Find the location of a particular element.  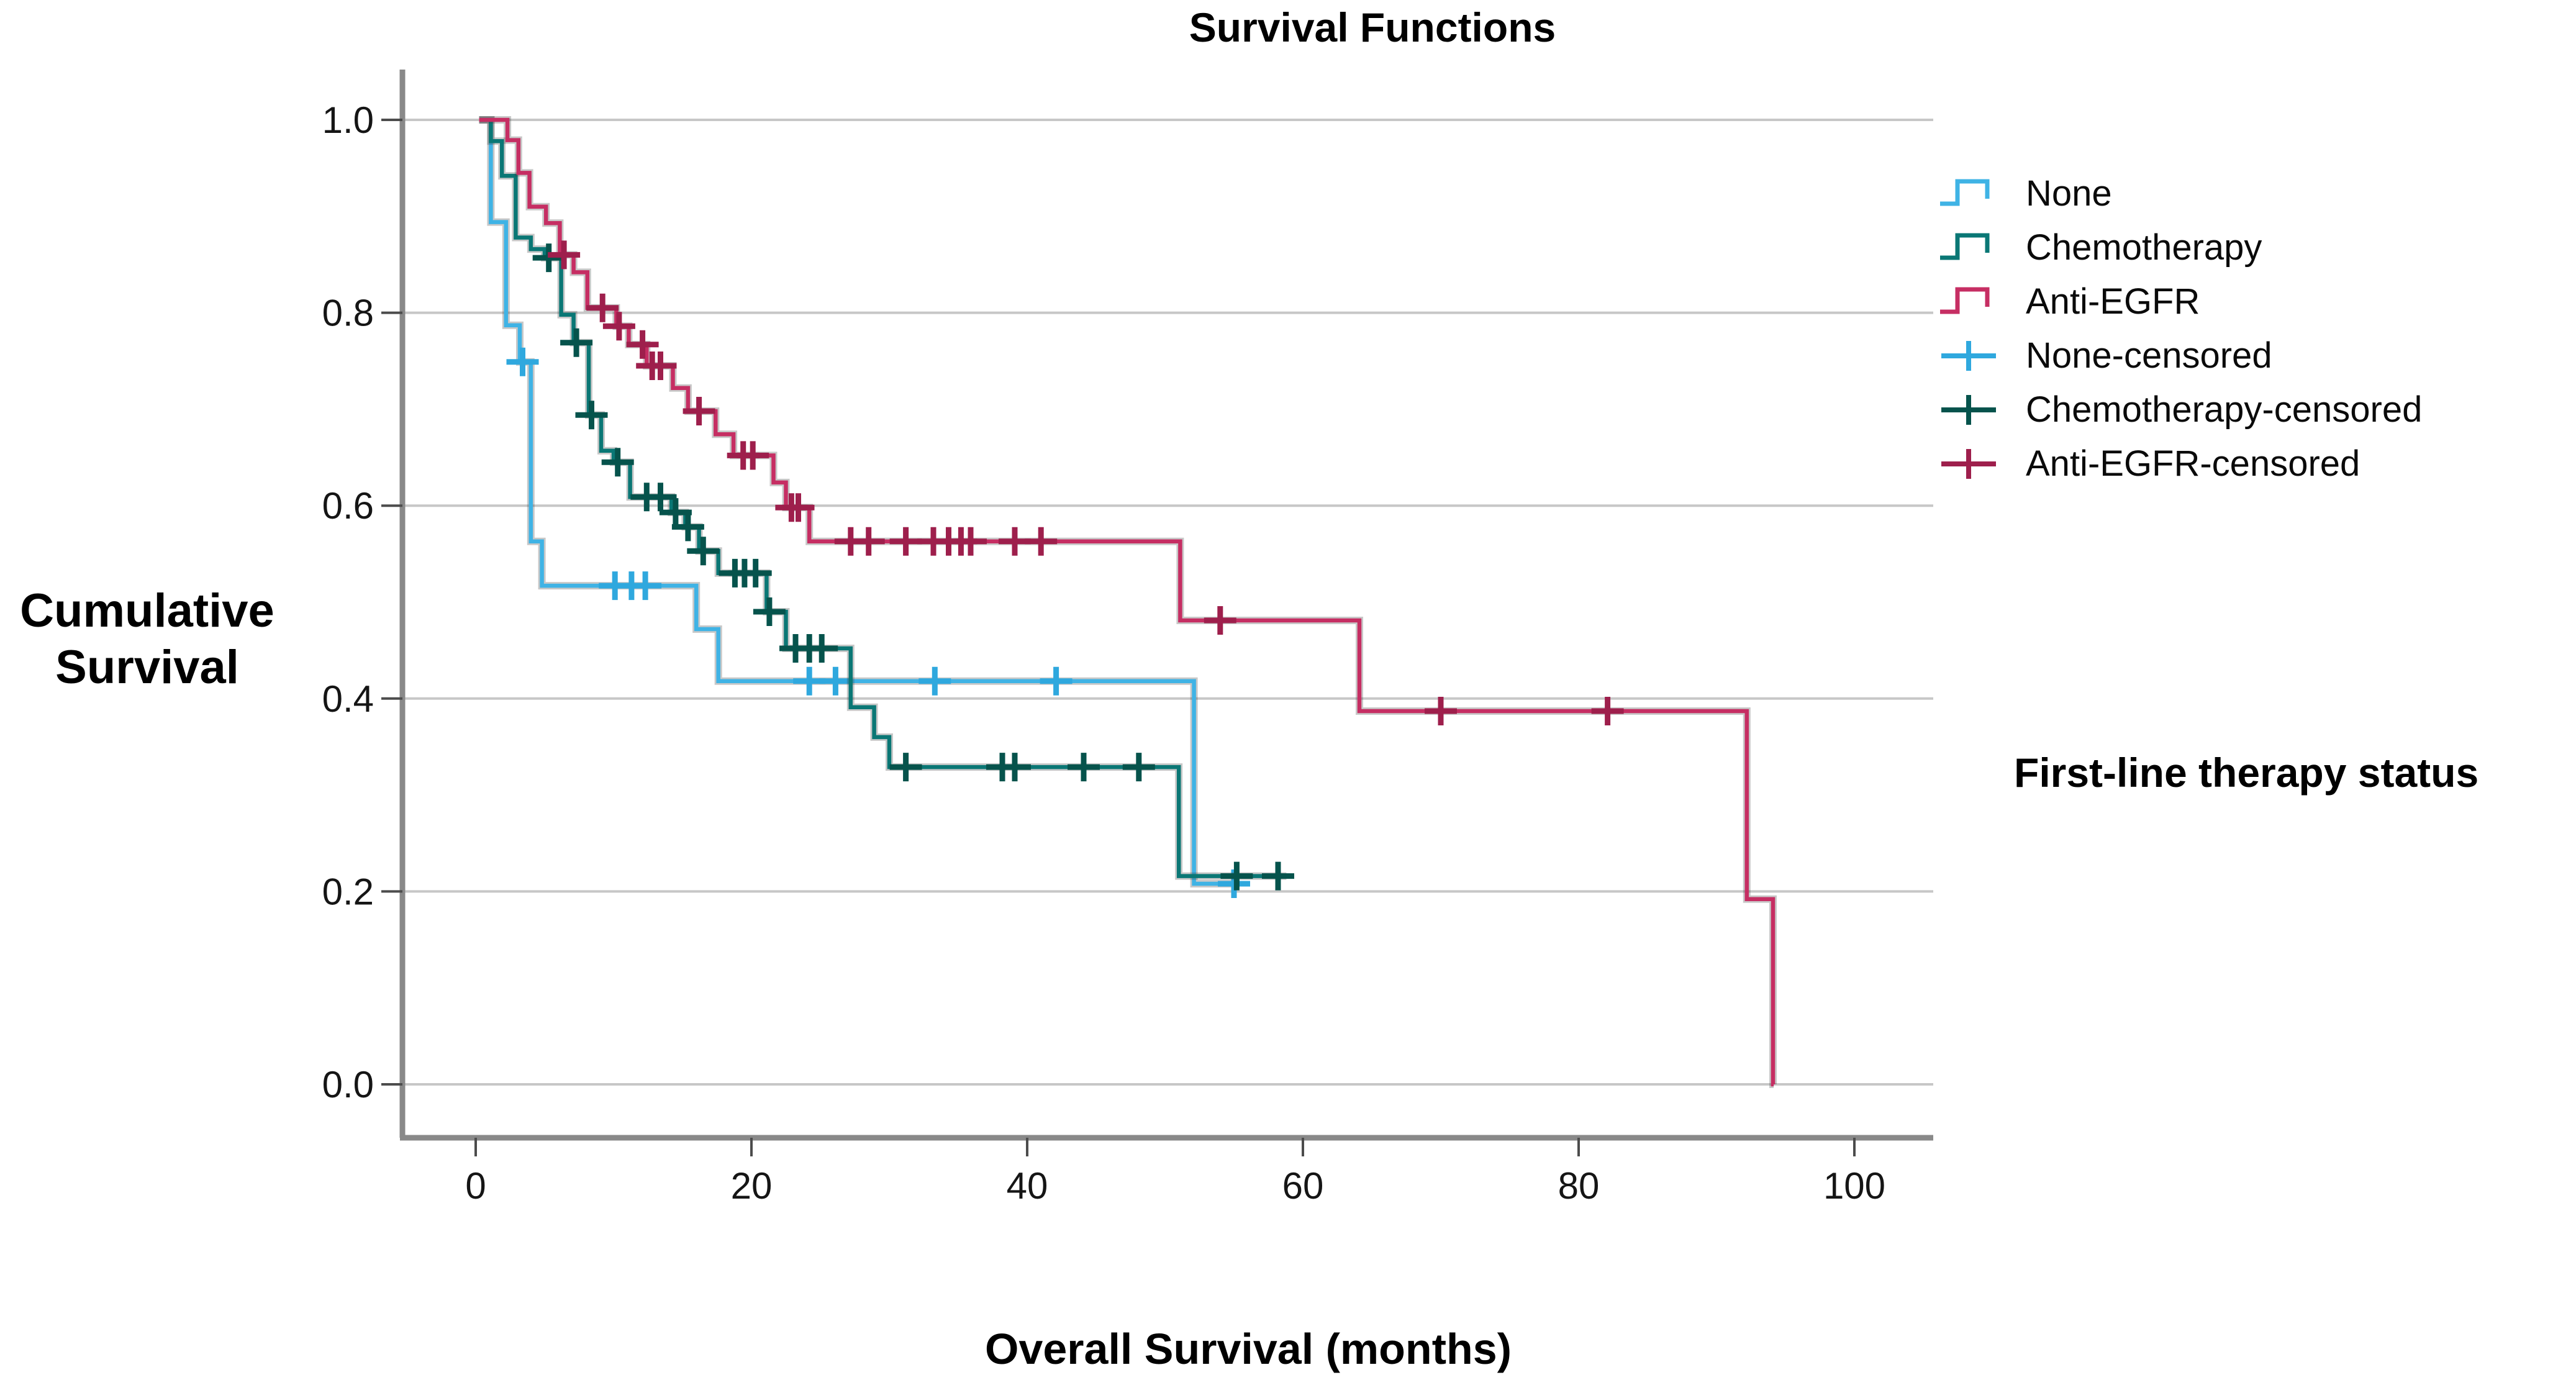

y-tick-label: 0.8 is located at coordinates (348, 313).